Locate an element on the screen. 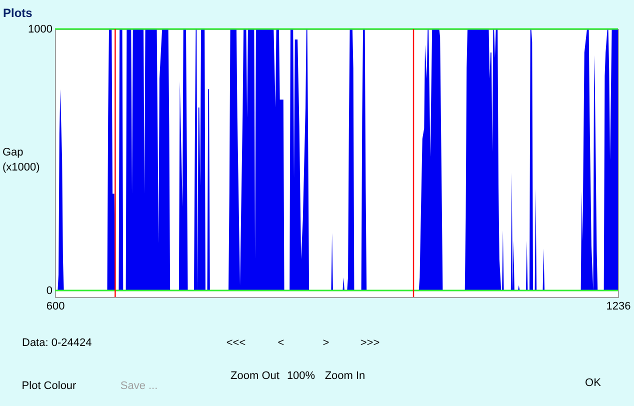  text: 100% is located at coordinates (301, 376).